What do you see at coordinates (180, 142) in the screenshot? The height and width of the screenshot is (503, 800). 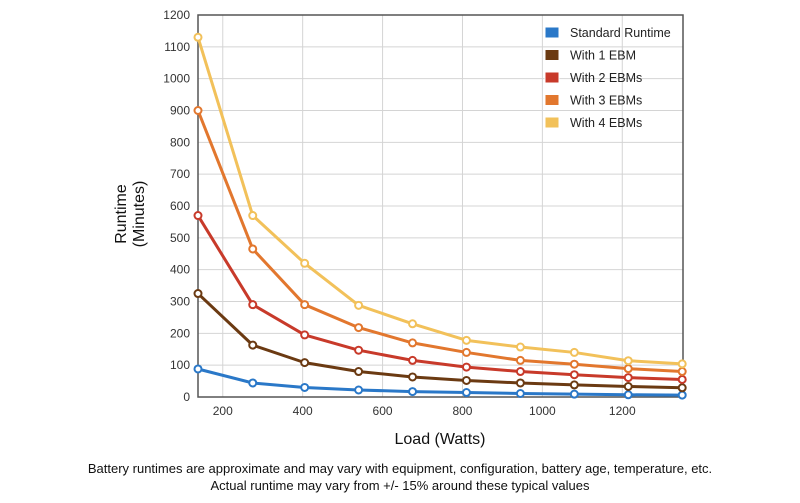 I see `y-tick-label: 800` at bounding box center [180, 142].